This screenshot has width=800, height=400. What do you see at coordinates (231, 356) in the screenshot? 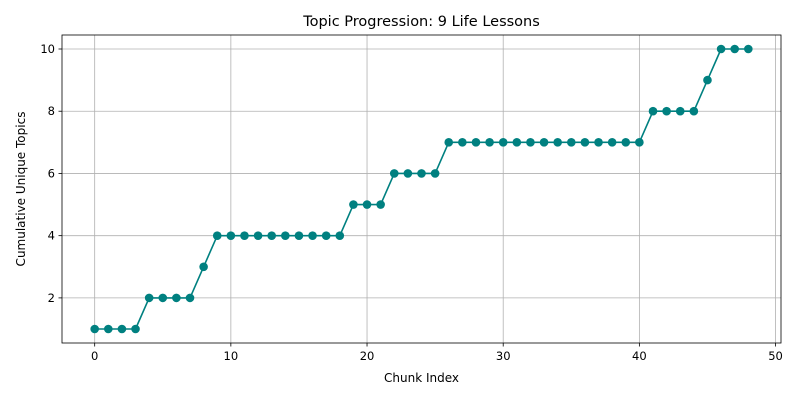
I see `x-tick-label: 10` at bounding box center [231, 356].